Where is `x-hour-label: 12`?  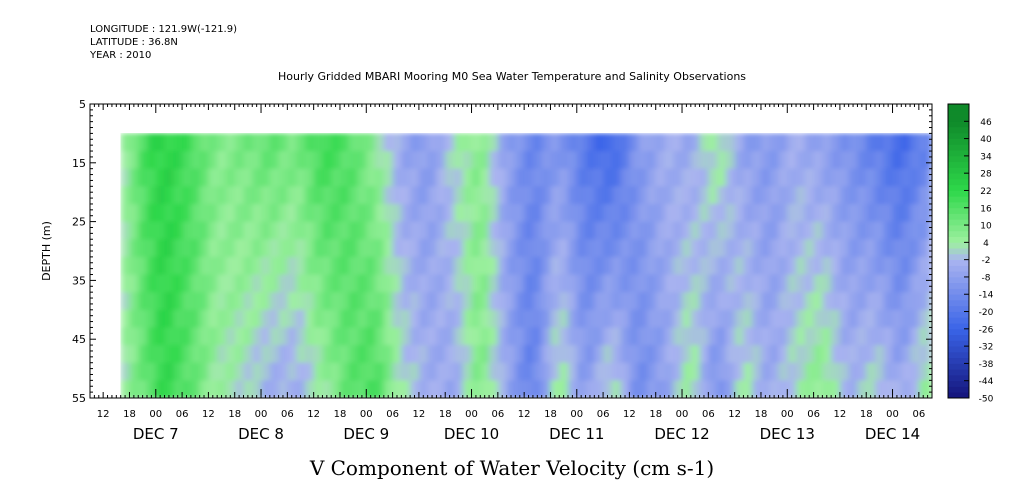 x-hour-label: 12 is located at coordinates (419, 414).